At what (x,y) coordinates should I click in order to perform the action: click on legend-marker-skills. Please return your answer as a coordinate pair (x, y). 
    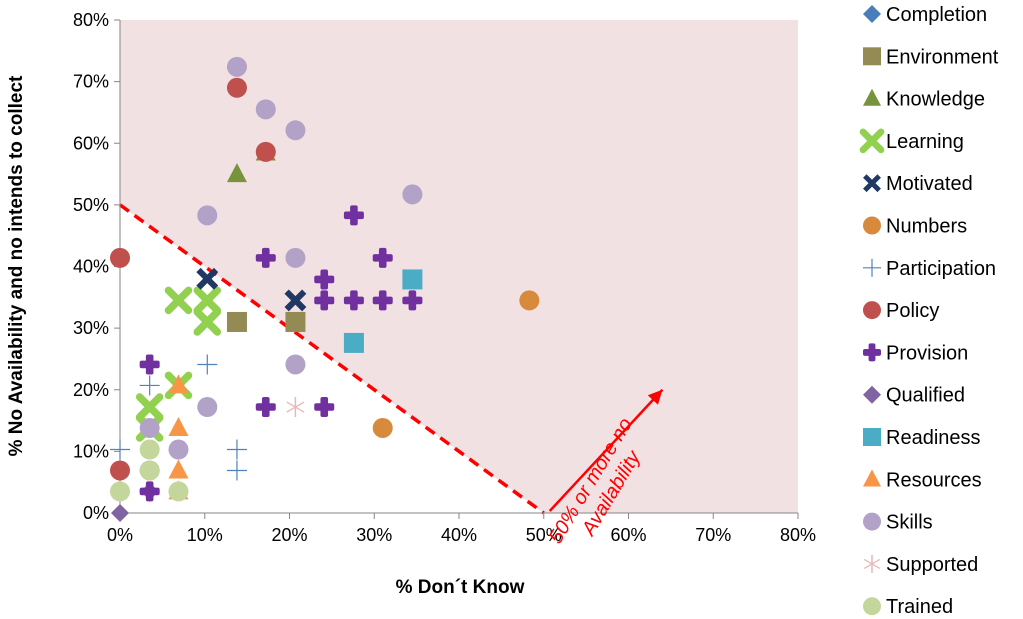
    Looking at the image, I should click on (872, 521).